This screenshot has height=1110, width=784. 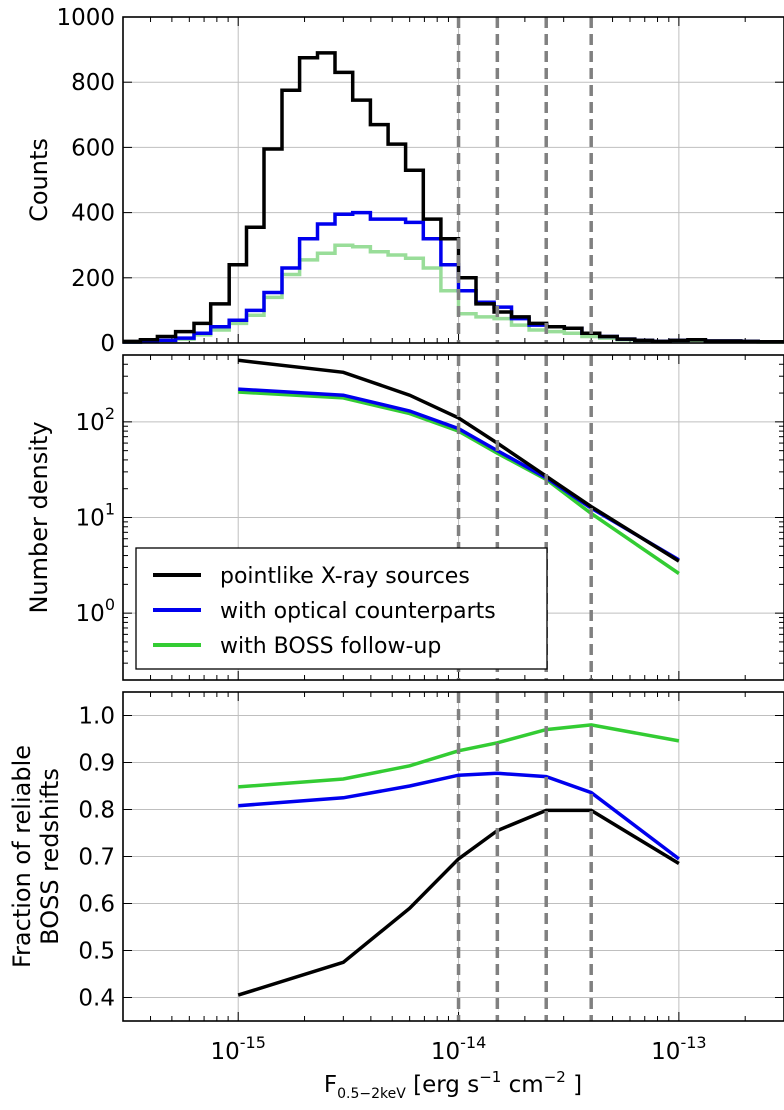 I want to click on y-axis-label: Counts, so click(x=39, y=180).